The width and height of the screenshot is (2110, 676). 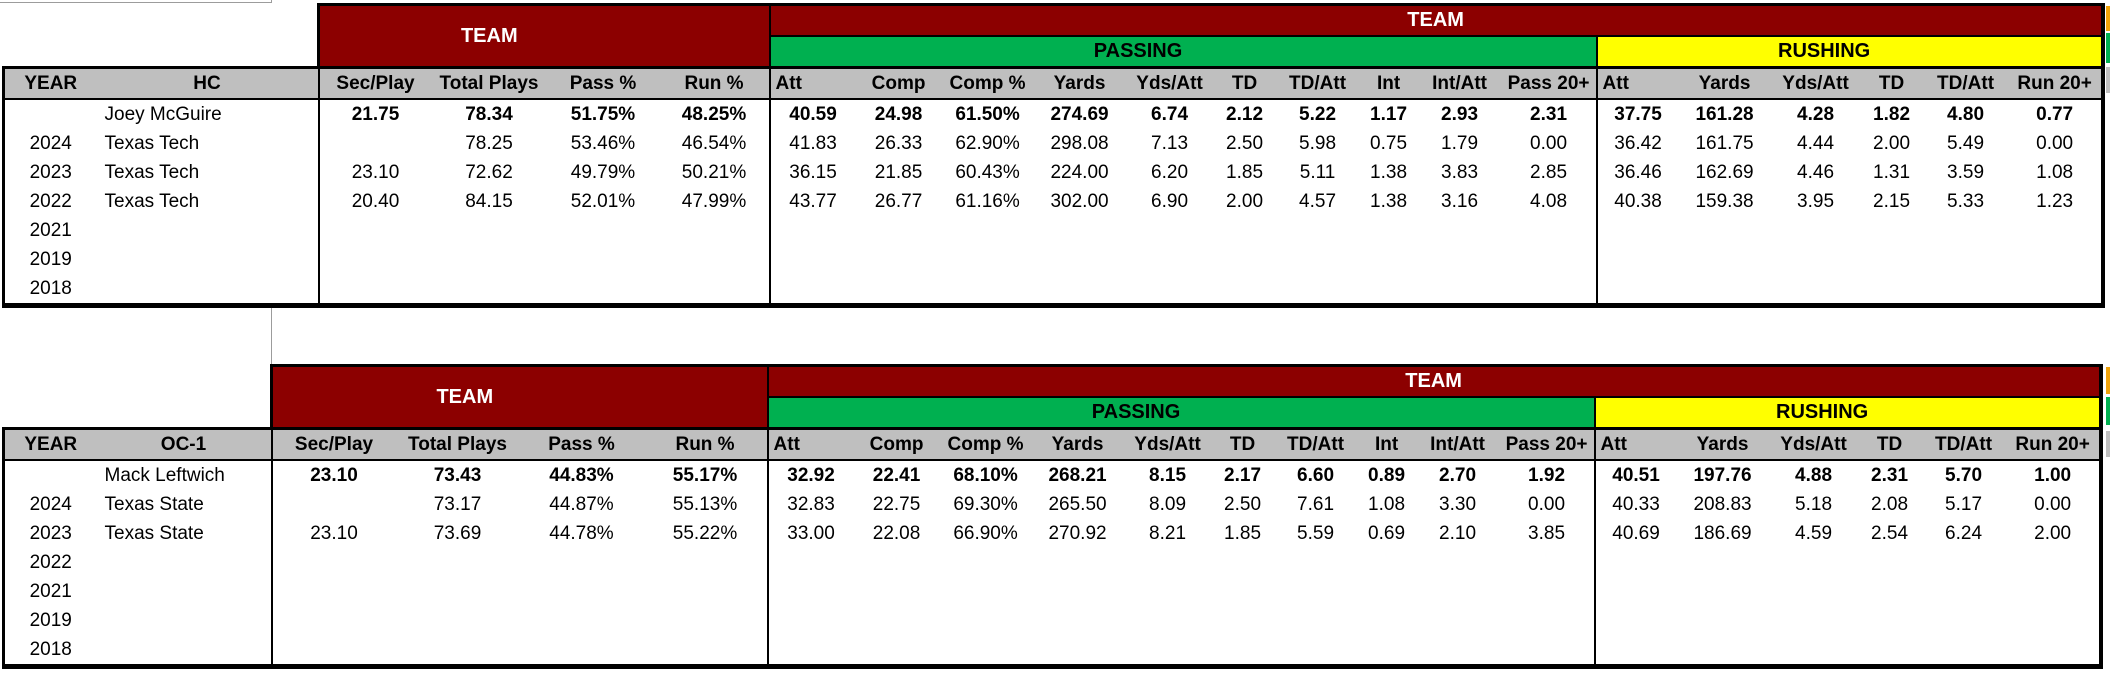 I want to click on cell-stat: 22.41, so click(x=896, y=475).